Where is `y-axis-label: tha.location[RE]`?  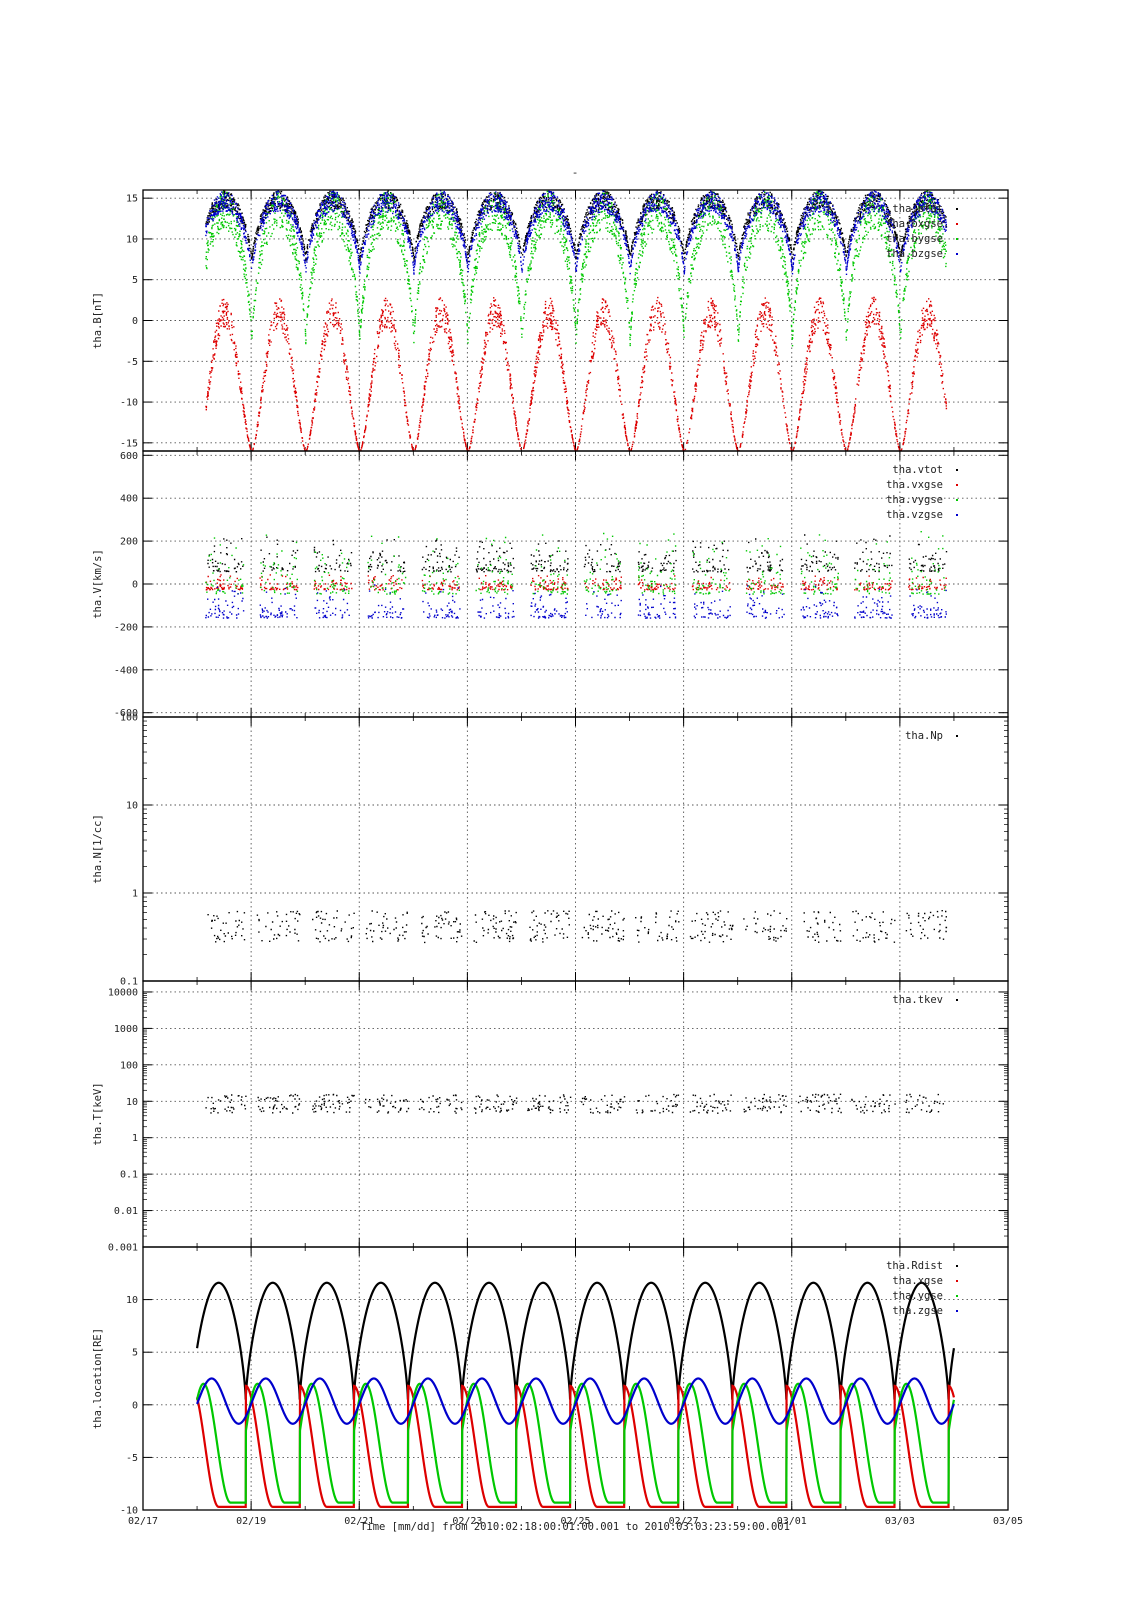 y-axis-label: tha.location[RE] is located at coordinates (98, 1378).